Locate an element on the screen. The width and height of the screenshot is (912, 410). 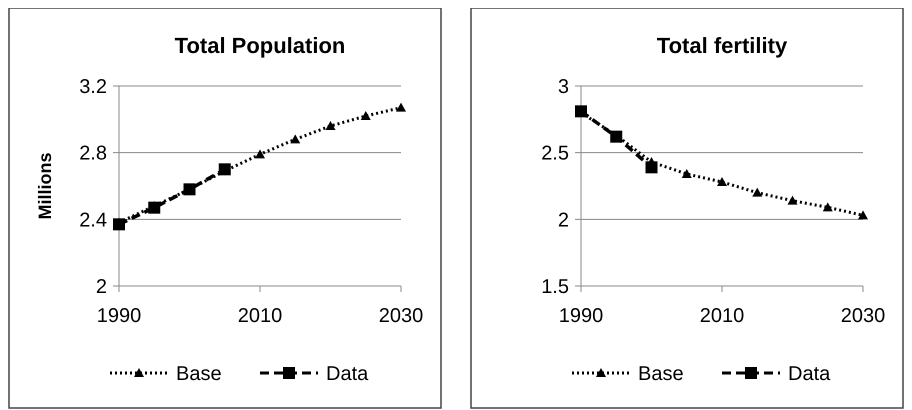
y-tick-label: 2.4 is located at coordinates (93, 220).